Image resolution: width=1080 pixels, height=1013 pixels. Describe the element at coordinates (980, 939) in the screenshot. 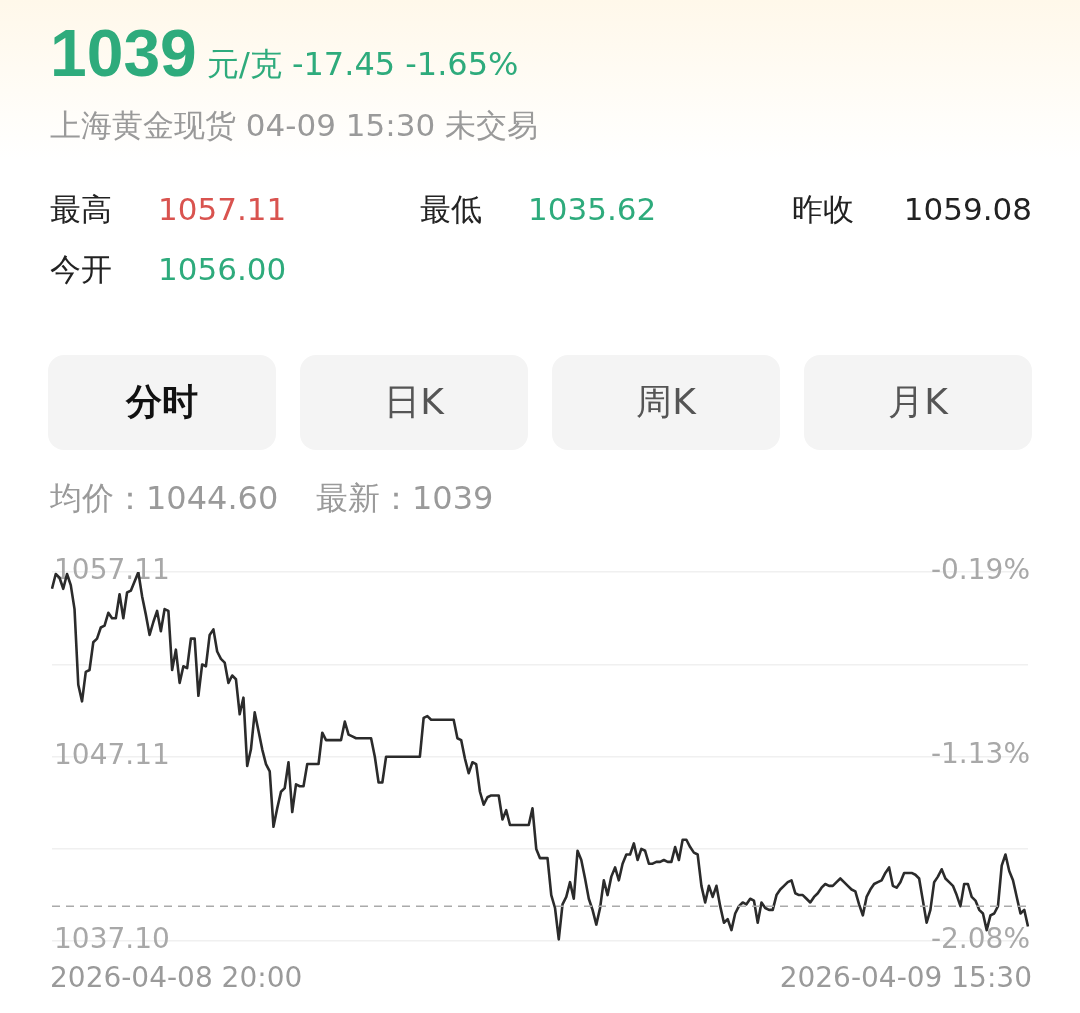

I see `y2-tick-label: -2.08%` at that location.